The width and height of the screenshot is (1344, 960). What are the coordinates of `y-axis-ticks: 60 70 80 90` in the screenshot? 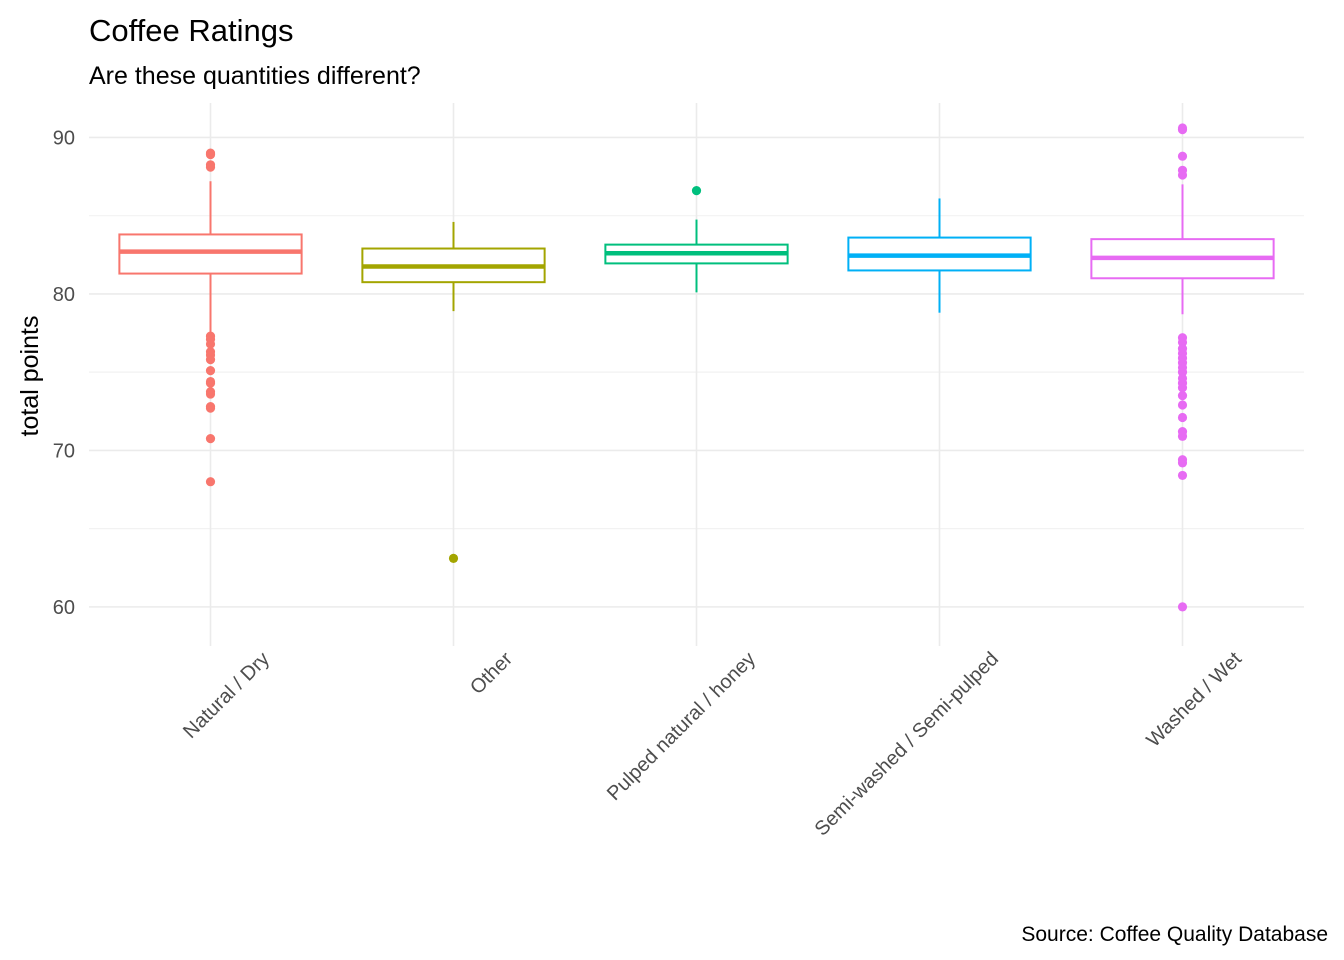 It's located at (64, 372).